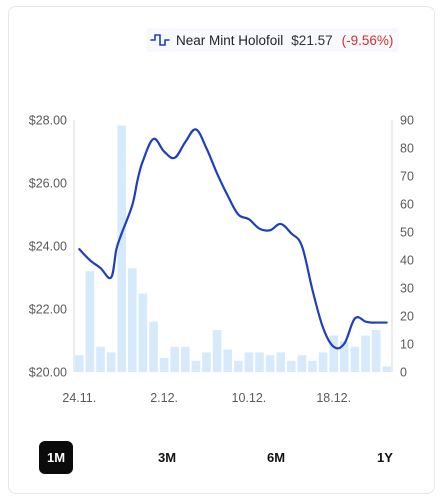 The width and height of the screenshot is (445, 503). What do you see at coordinates (402, 247) in the screenshot?
I see `right-axis: 0 10 20 30 40 50 60 70 80 90` at bounding box center [402, 247].